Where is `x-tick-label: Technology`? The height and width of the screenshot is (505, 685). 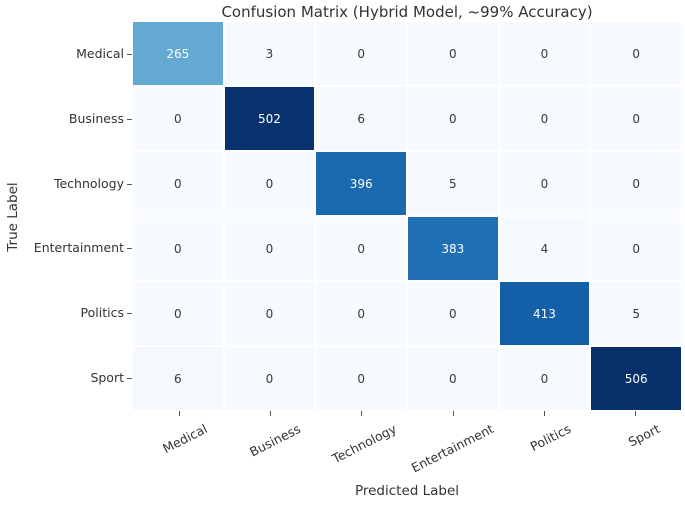
x-tick-label: Technology is located at coordinates (364, 444).